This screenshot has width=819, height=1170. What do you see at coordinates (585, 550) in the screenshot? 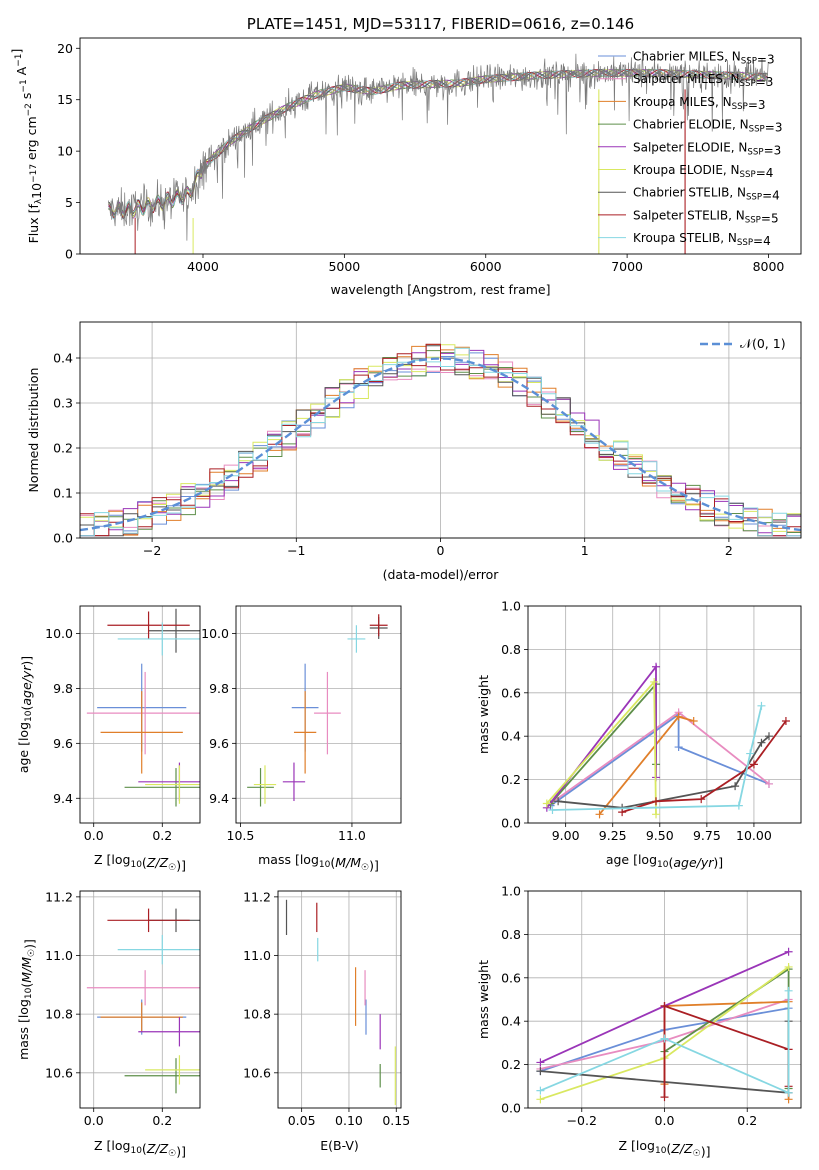
I see `x-tick-label: 1` at bounding box center [585, 550].